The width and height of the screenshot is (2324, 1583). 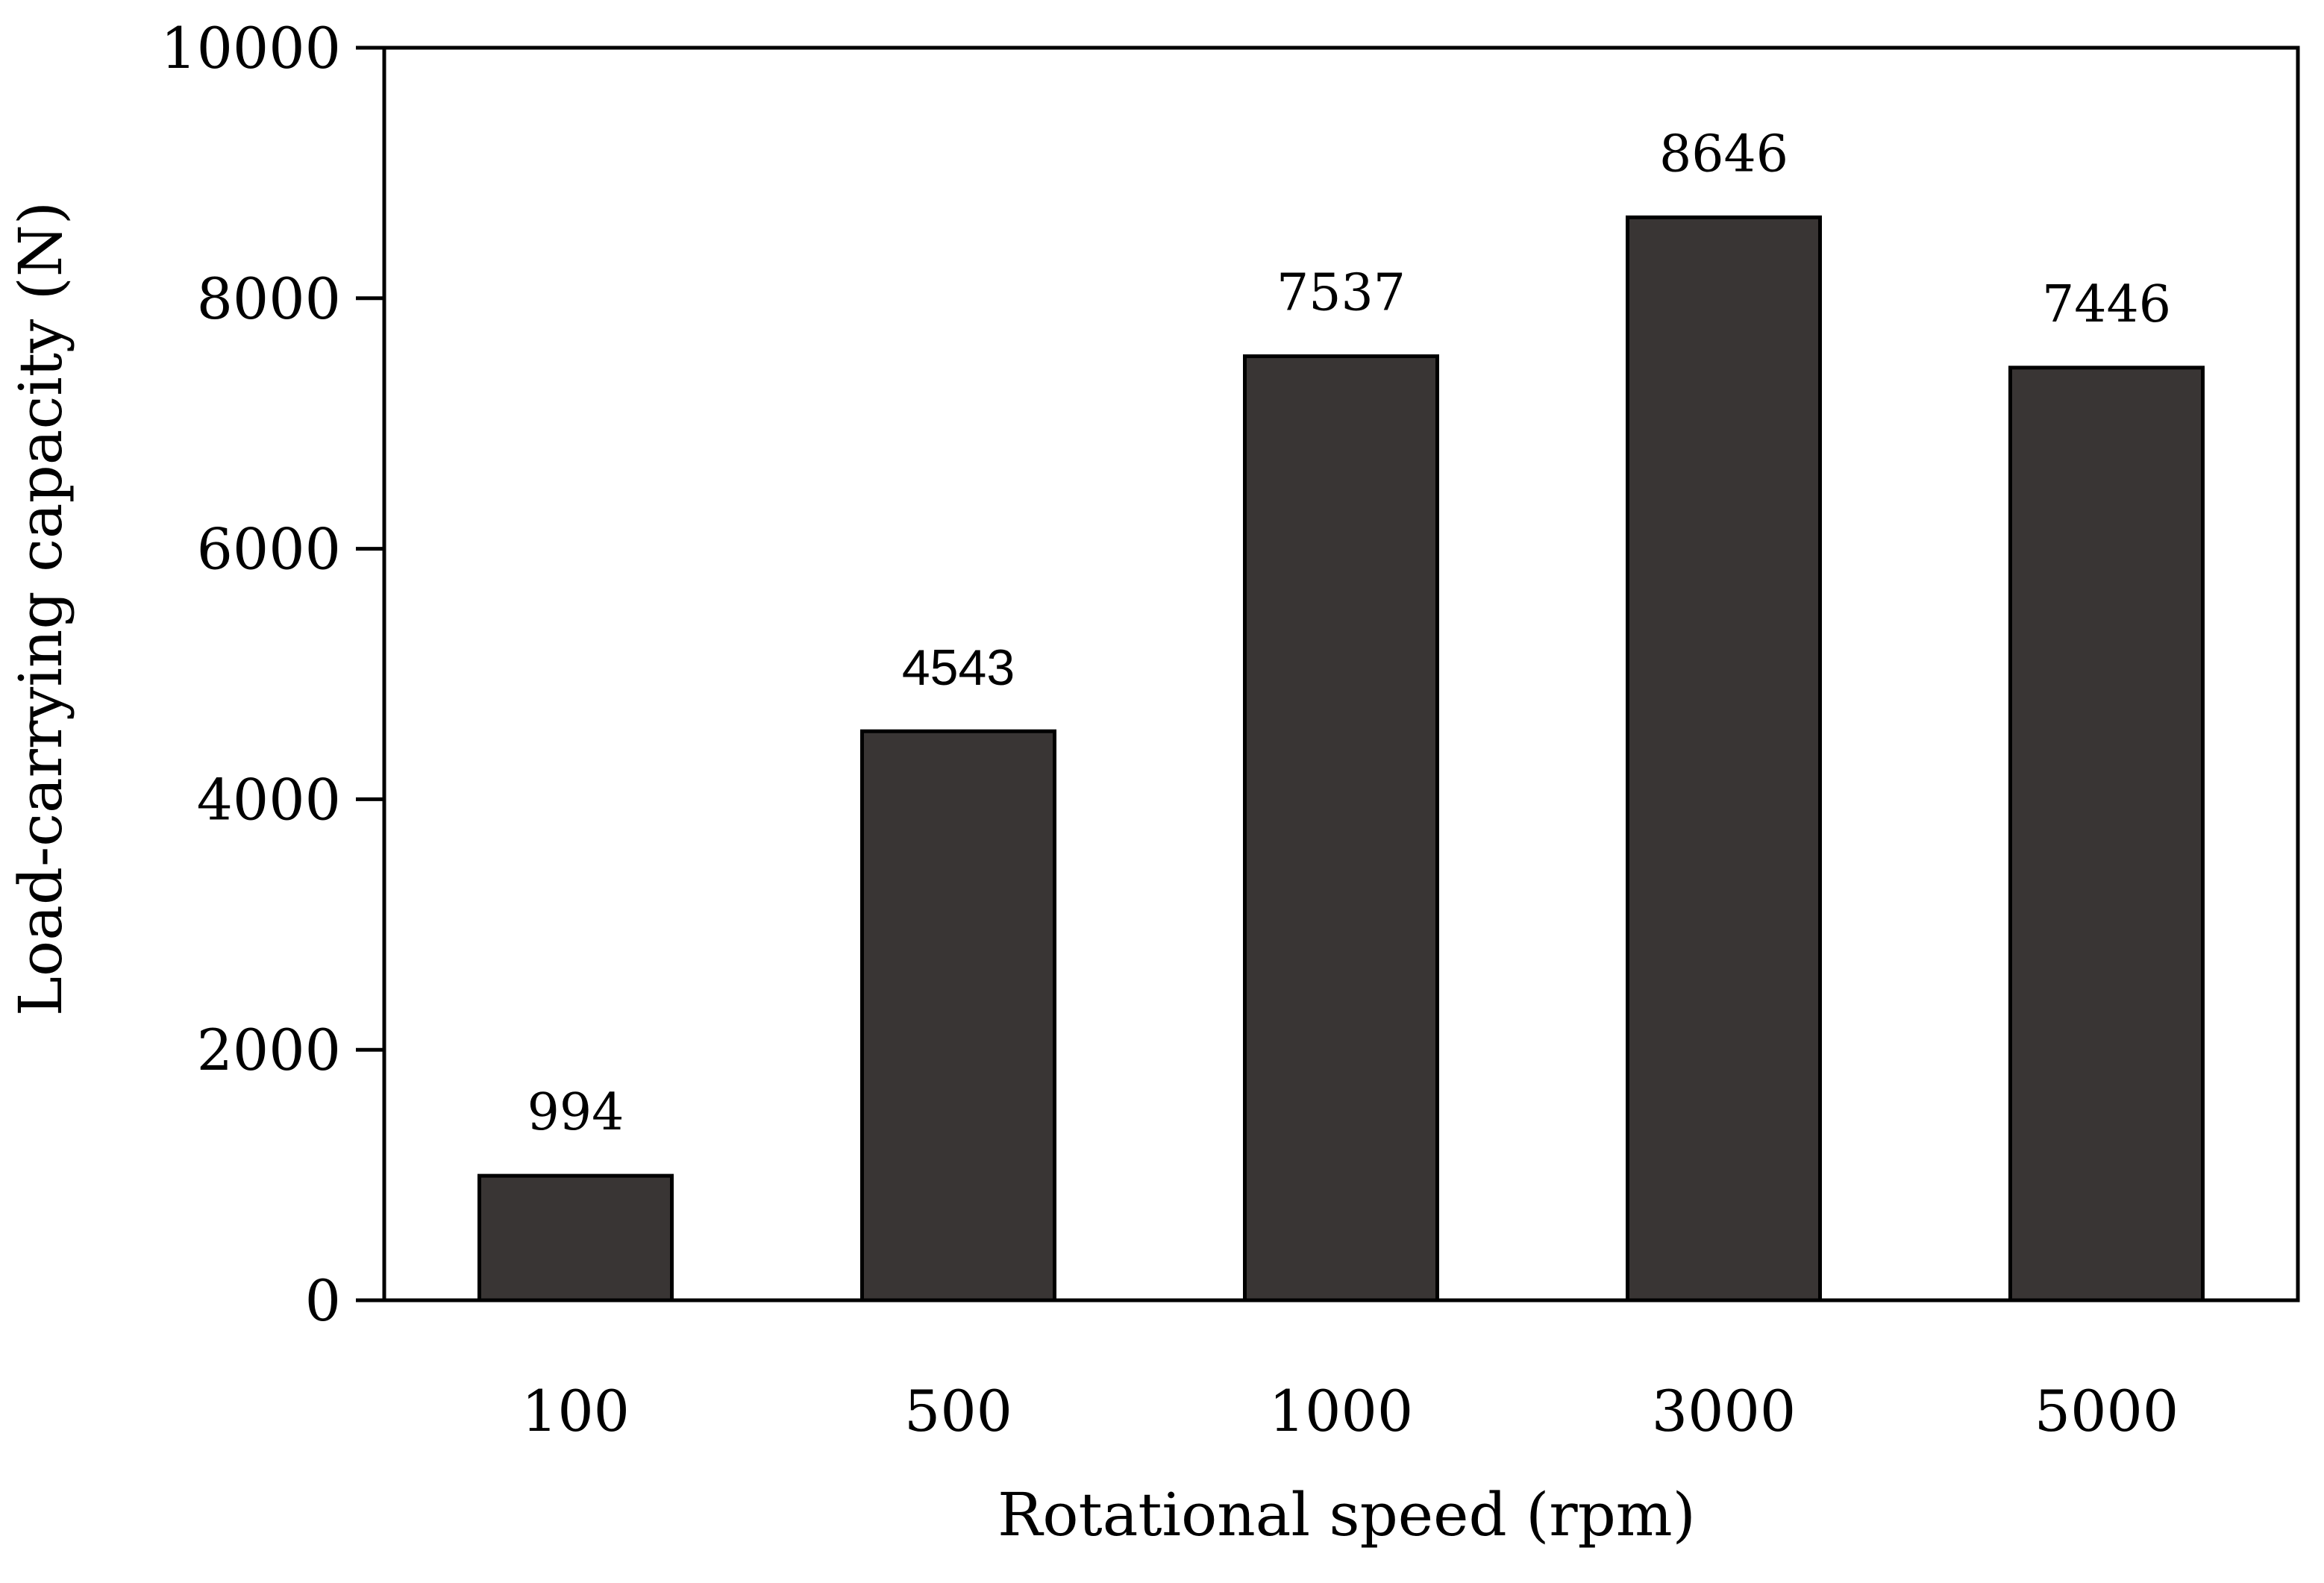 What do you see at coordinates (575, 1112) in the screenshot?
I see `data-label-100: 994` at bounding box center [575, 1112].